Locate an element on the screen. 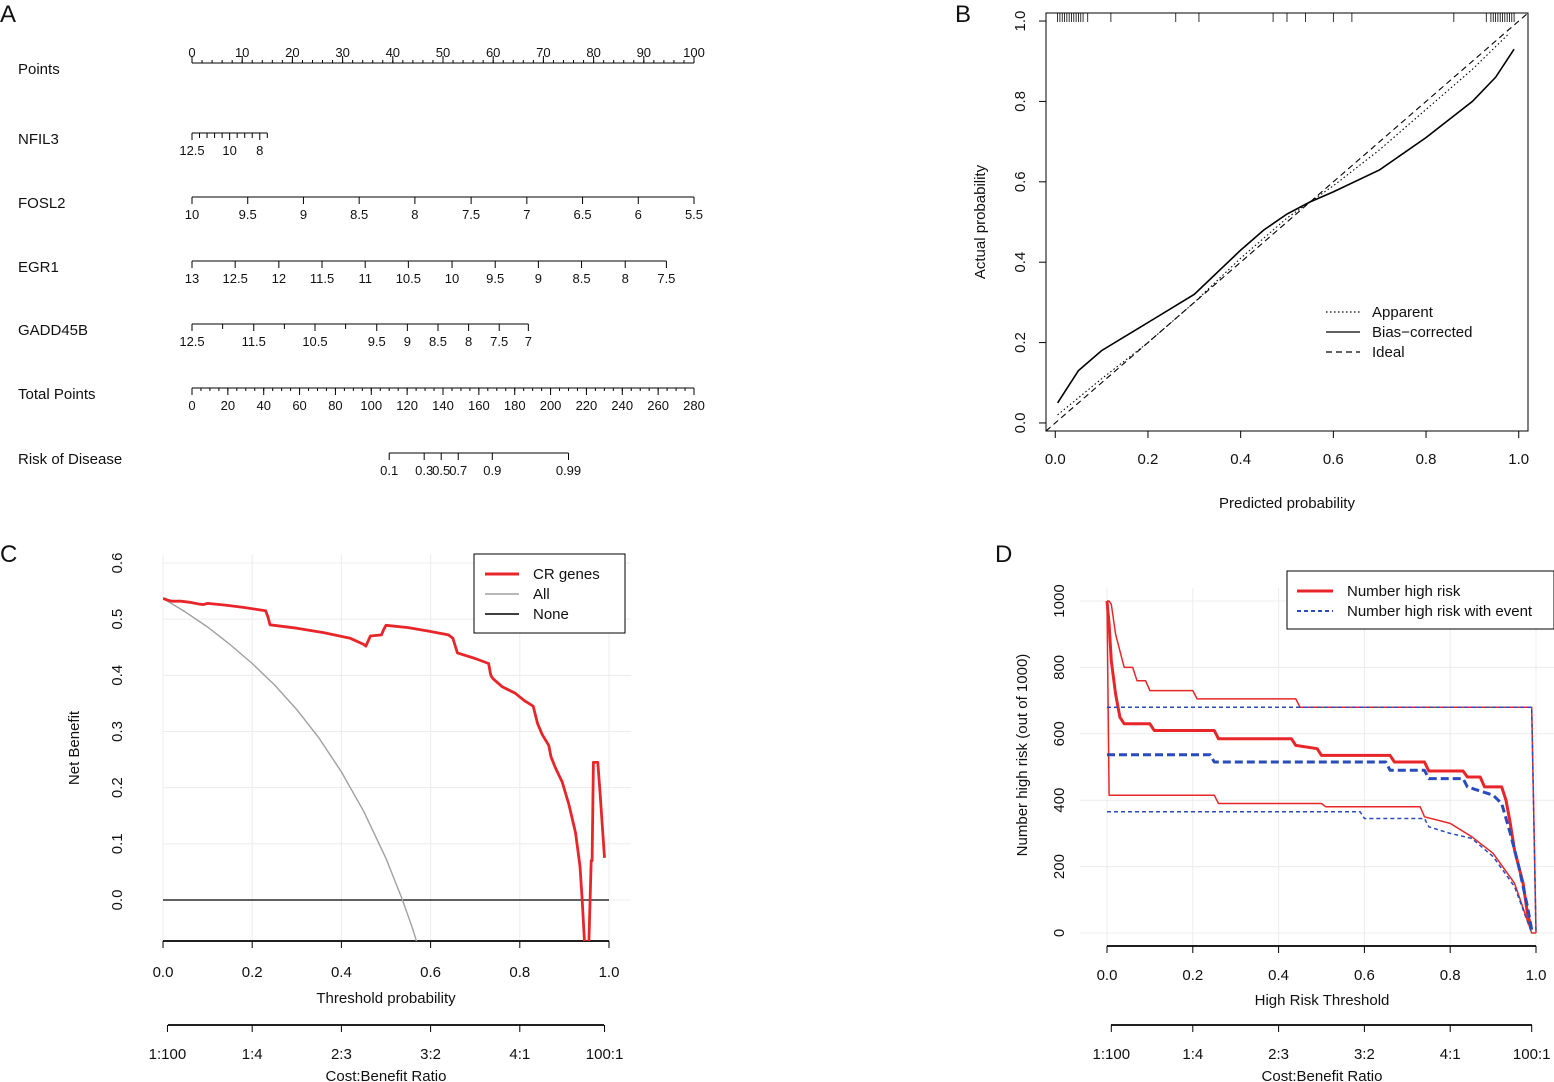 This screenshot has height=1082, width=1554. legend-label: All is located at coordinates (541, 594).